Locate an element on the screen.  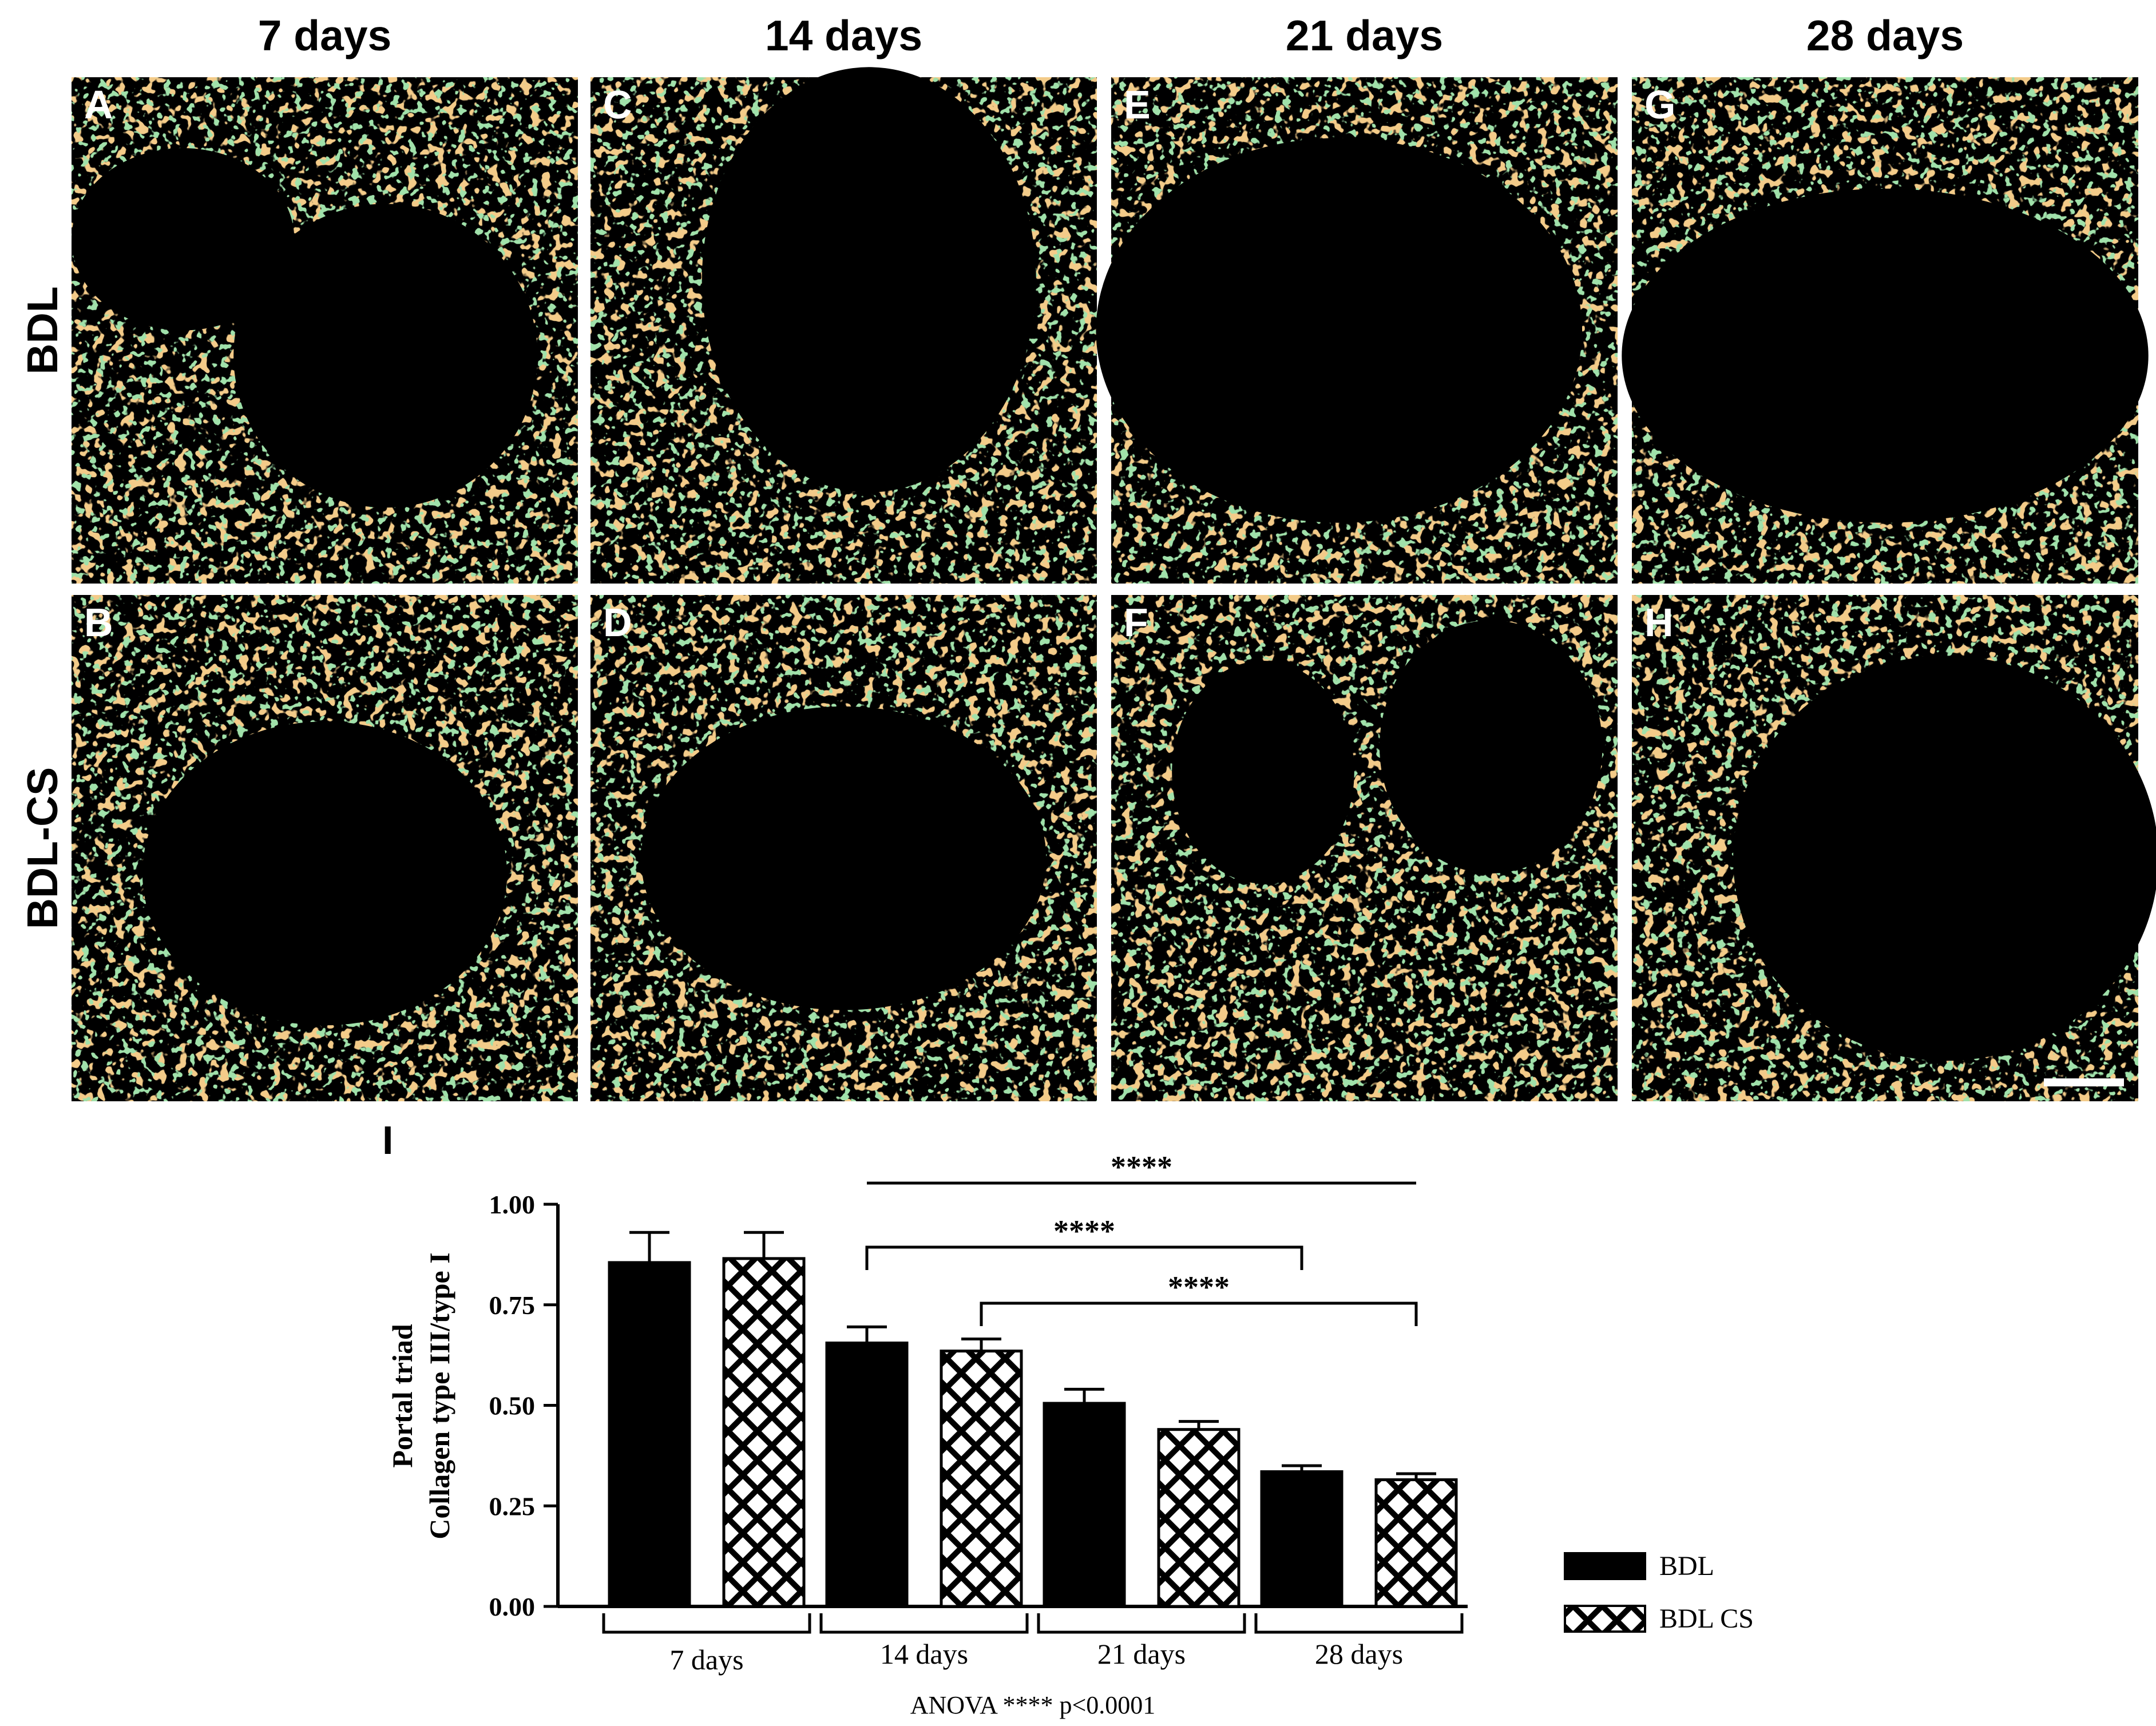
micrograph-panel: D is located at coordinates (843, 848).